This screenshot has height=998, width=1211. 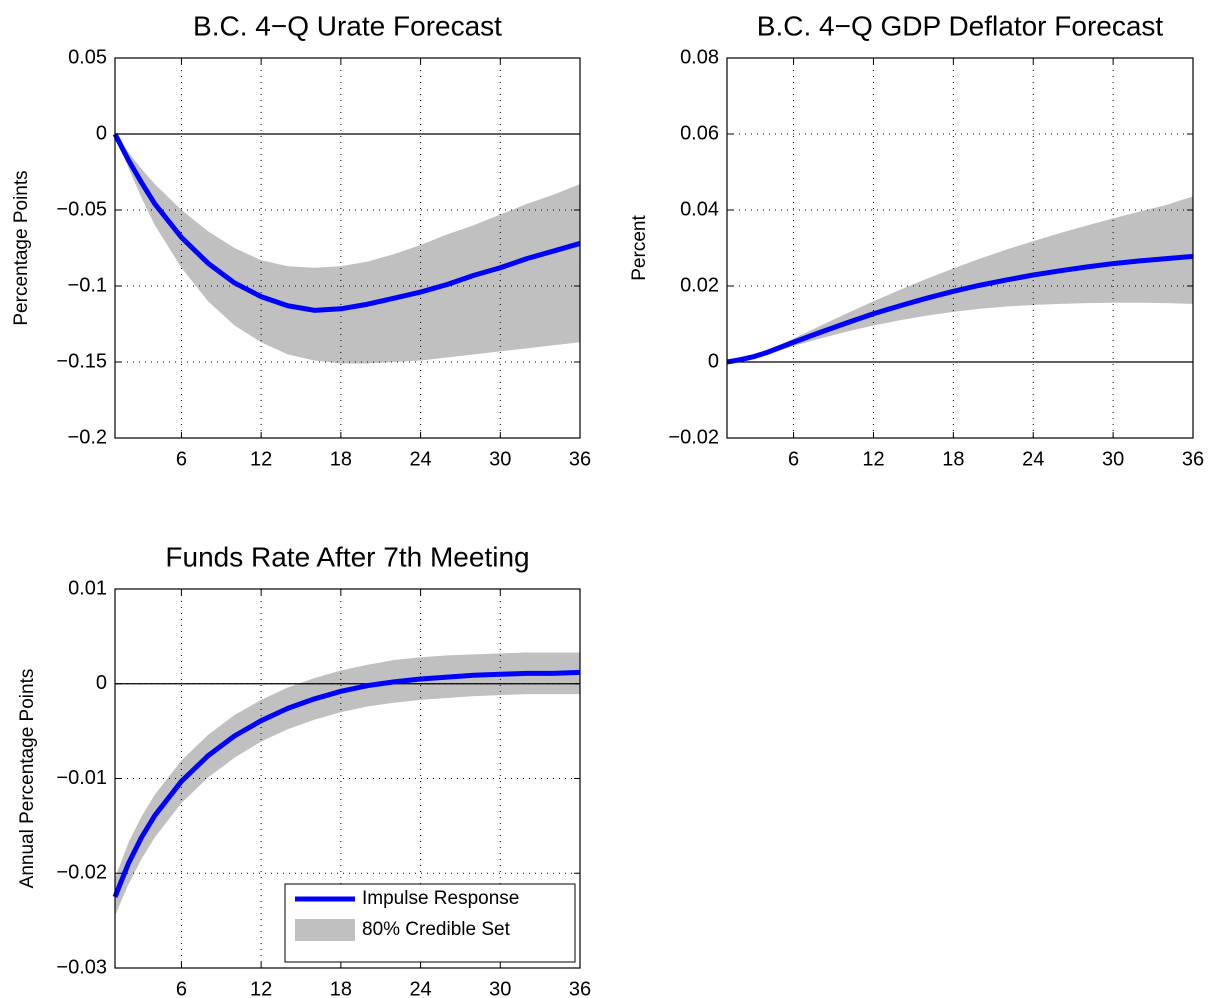 What do you see at coordinates (440, 898) in the screenshot?
I see `legend-label: Impulse Response` at bounding box center [440, 898].